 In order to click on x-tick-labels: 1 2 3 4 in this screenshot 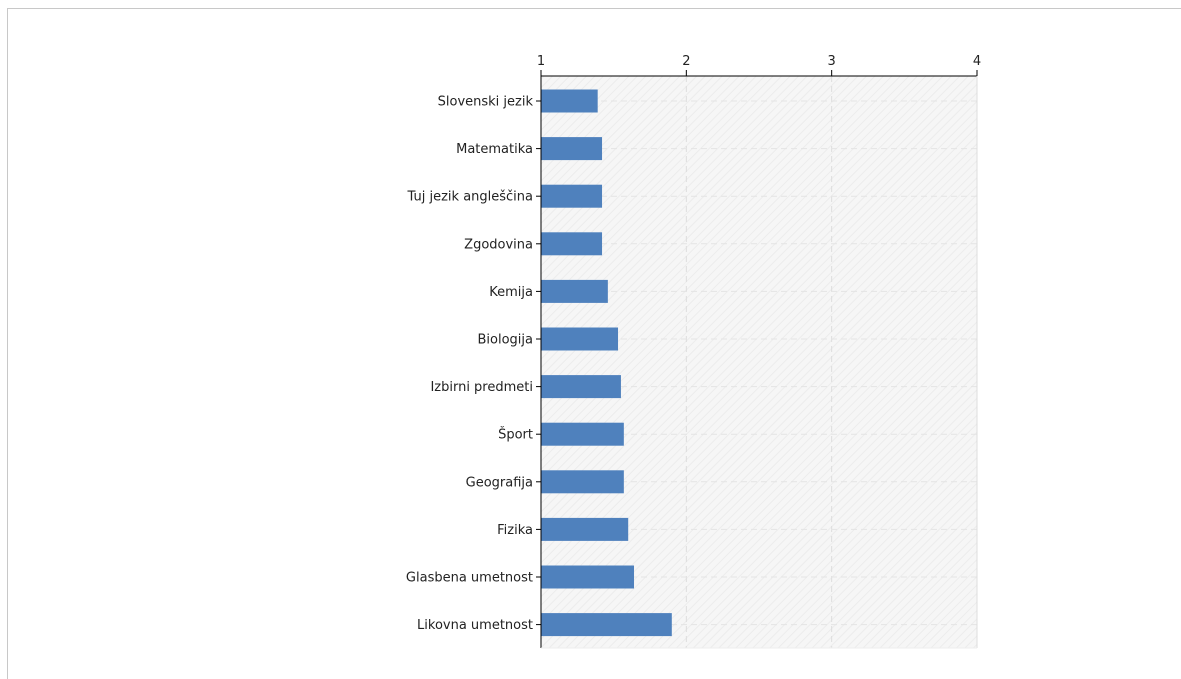, I will do `click(759, 65)`.